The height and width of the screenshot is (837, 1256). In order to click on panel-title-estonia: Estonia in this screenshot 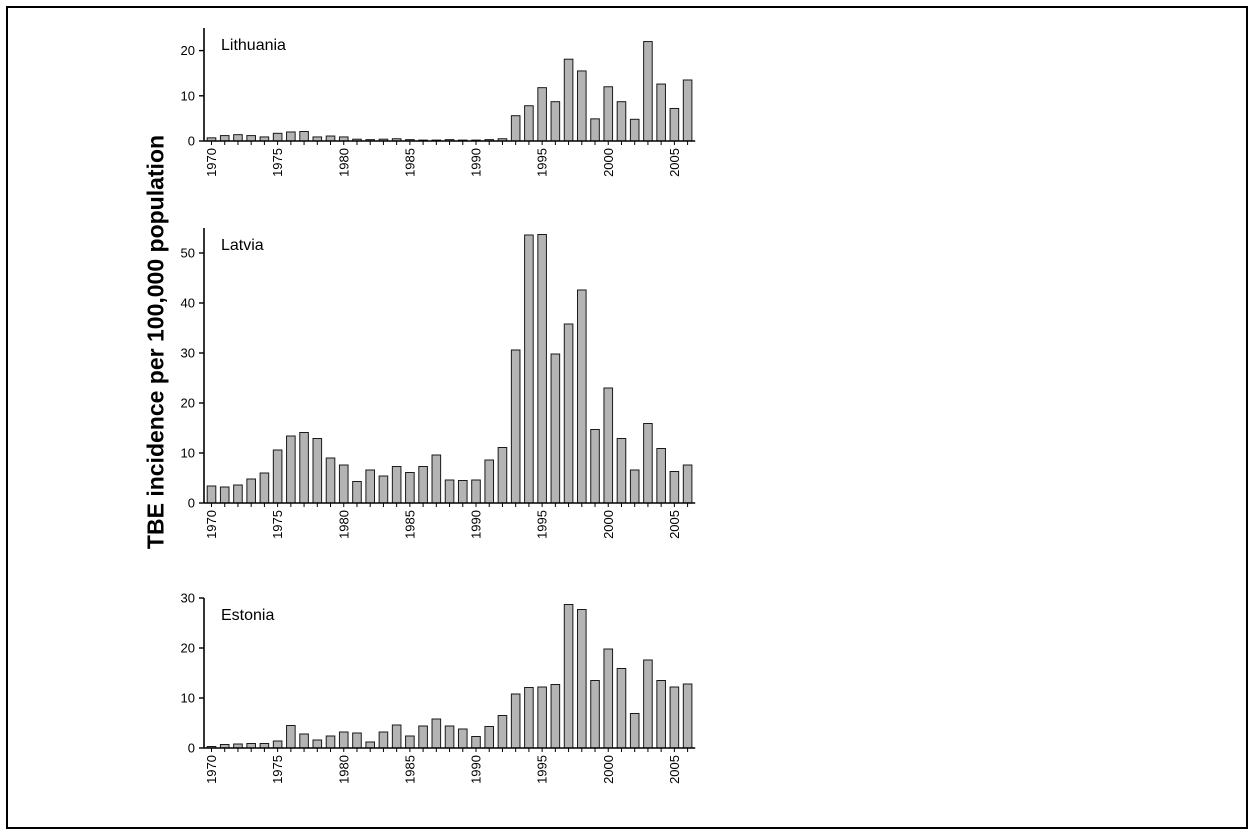, I will do `click(247, 615)`.